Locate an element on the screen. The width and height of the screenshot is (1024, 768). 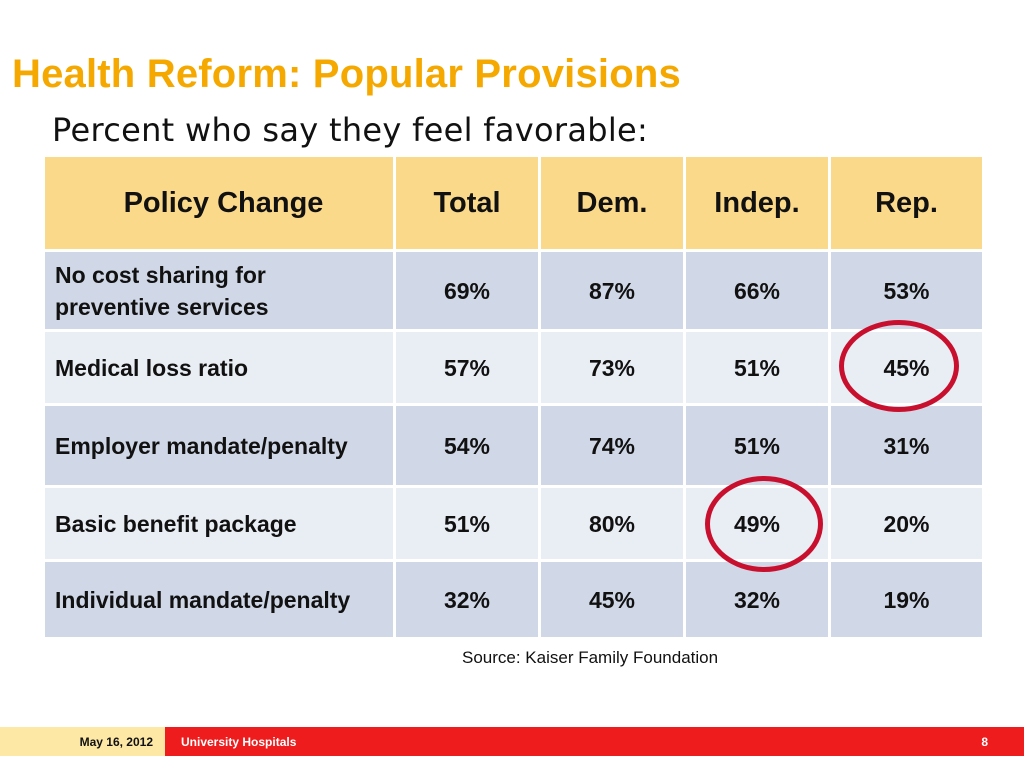
dem-cell: 80% is located at coordinates (612, 523).